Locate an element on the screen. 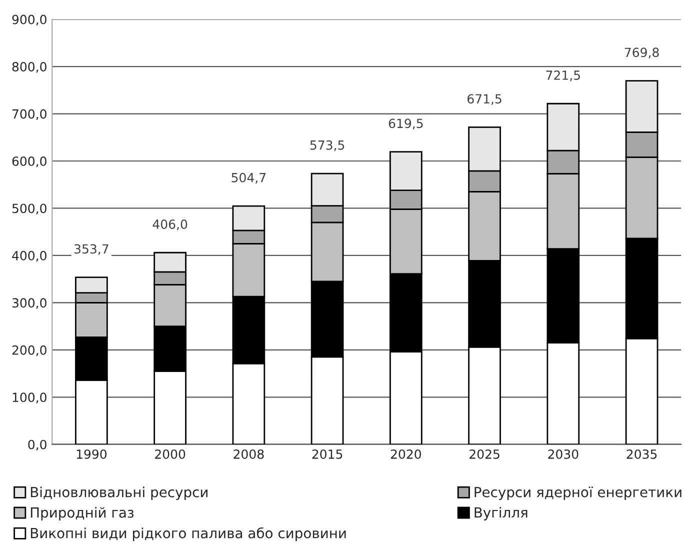 This screenshot has height=552, width=695. y-tick-label: 700,0 is located at coordinates (29, 114).